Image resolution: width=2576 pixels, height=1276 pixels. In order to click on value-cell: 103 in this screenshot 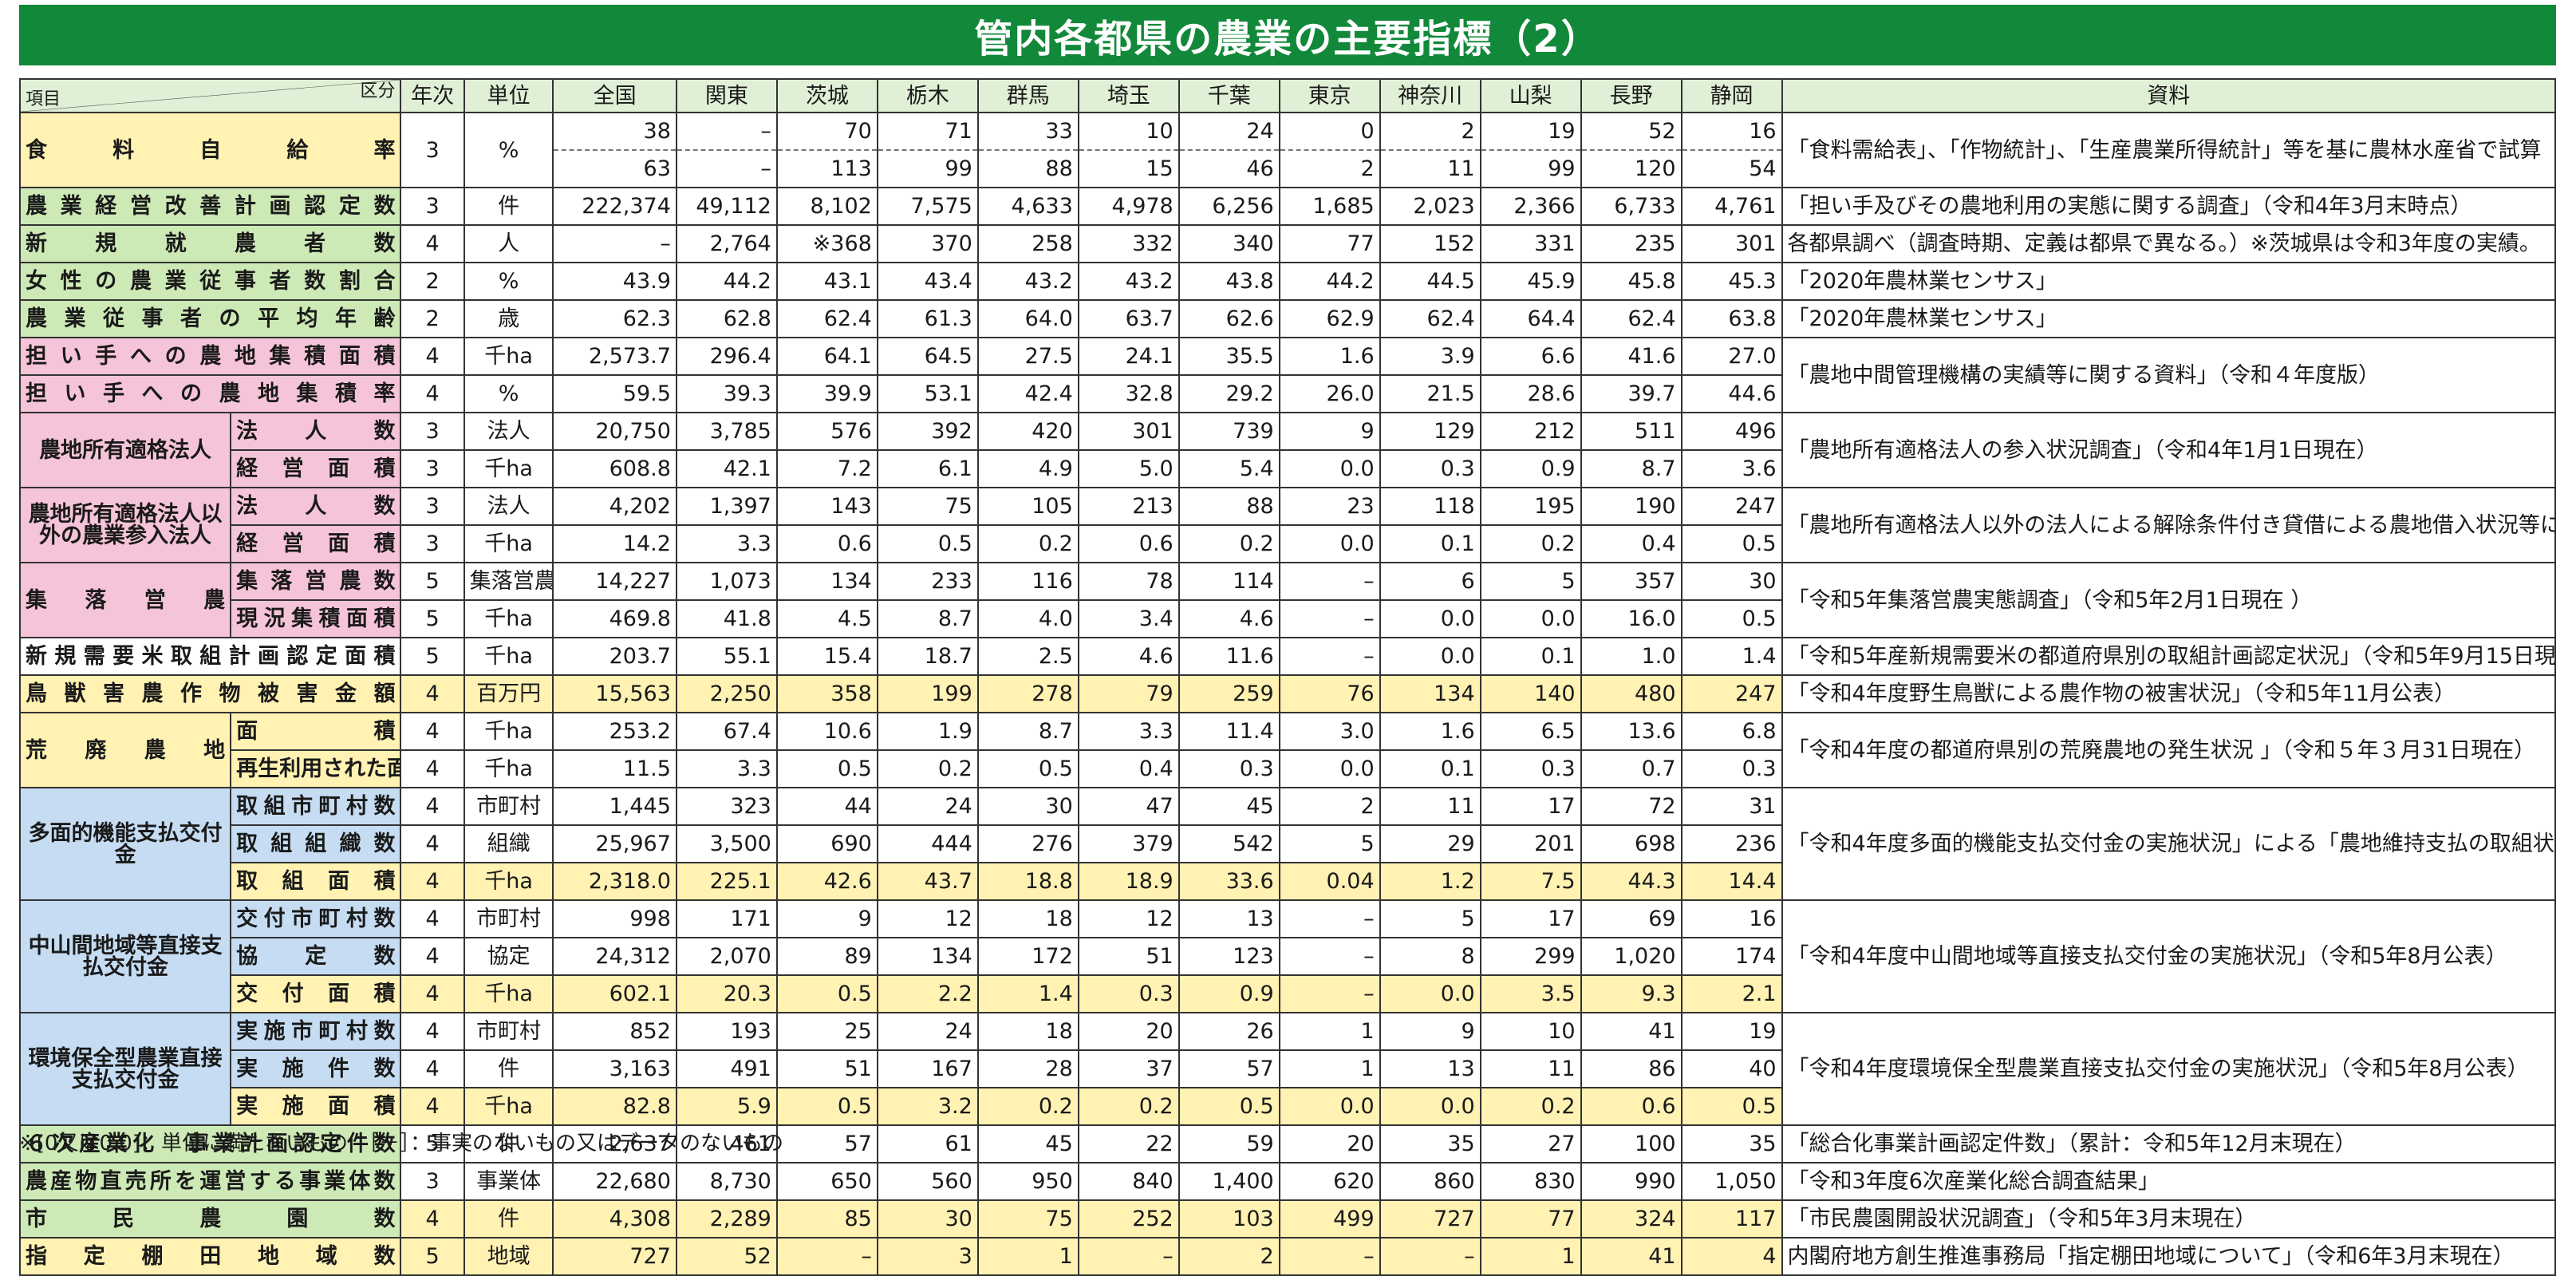, I will do `click(1229, 1218)`.